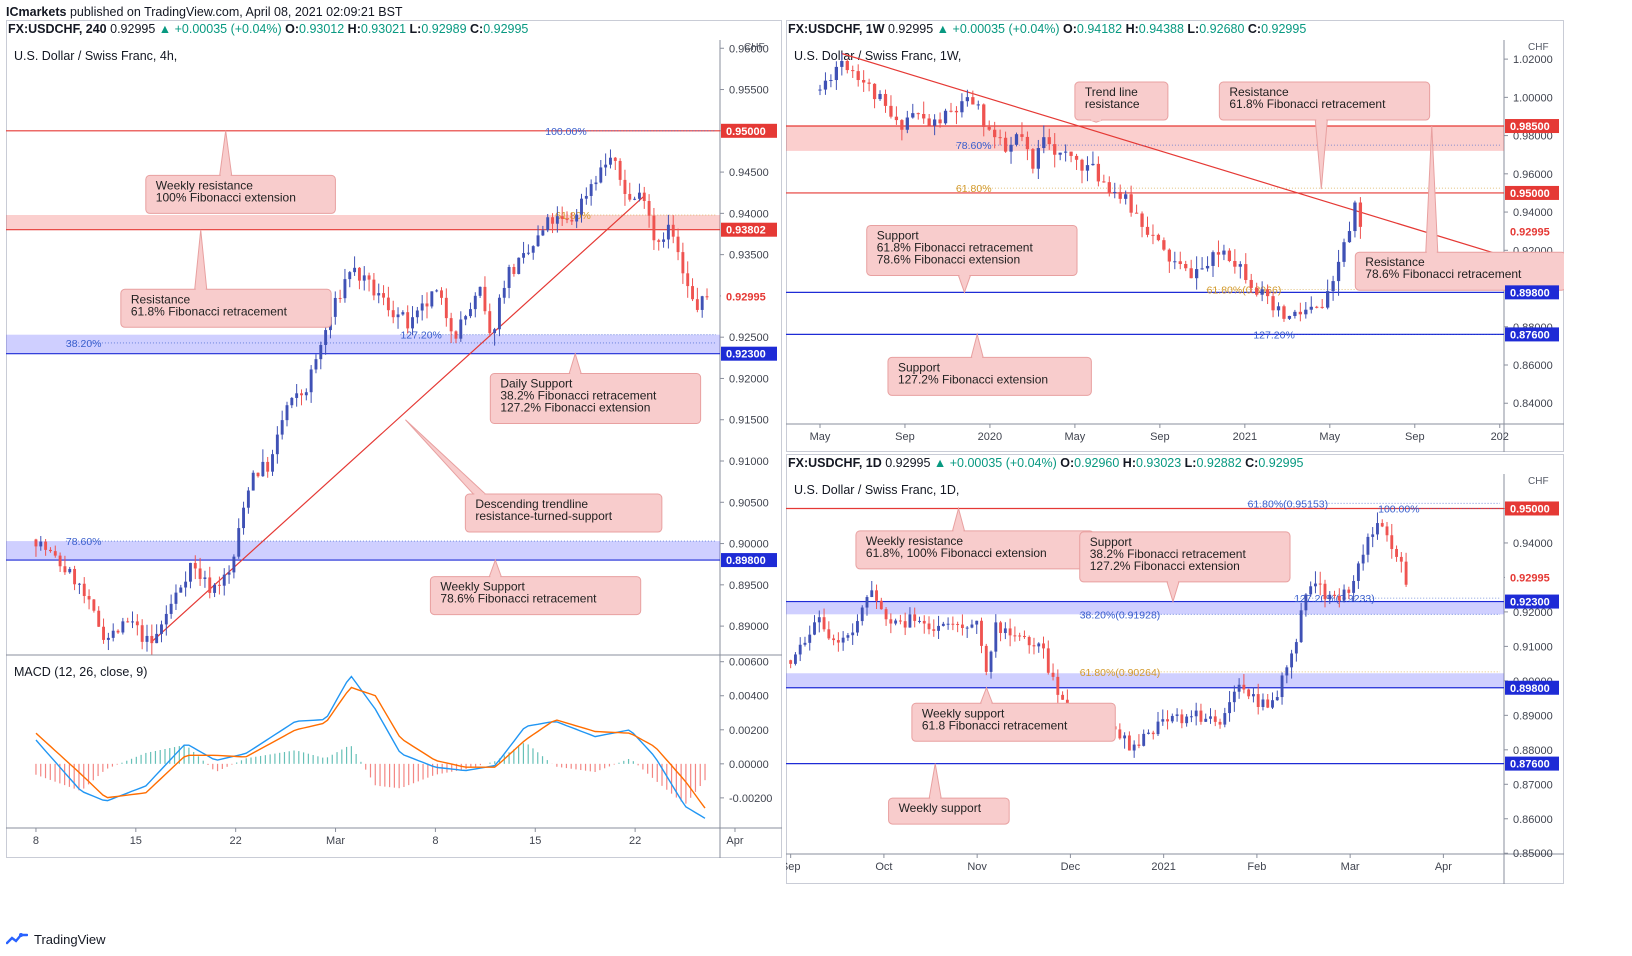 This screenshot has height=956, width=1632. What do you see at coordinates (95, 56) in the screenshot?
I see `chart-title: U.S. Dollar / Swiss Franc, 4h,` at bounding box center [95, 56].